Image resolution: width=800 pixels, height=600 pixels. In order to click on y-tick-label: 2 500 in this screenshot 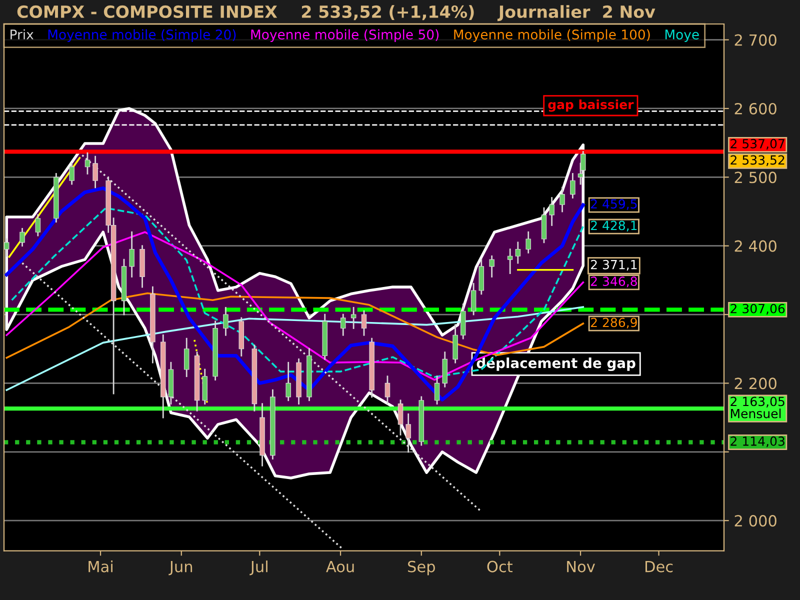, I will do `click(755, 178)`.